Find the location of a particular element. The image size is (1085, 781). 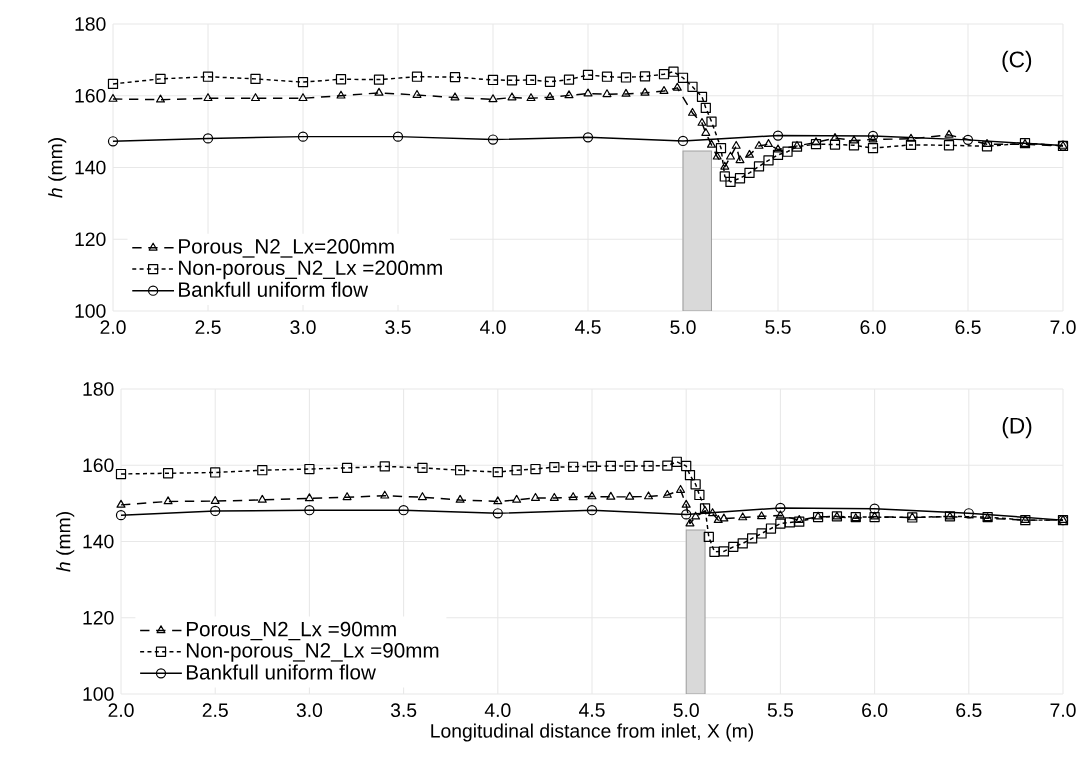

x-tick-label: 3.5 is located at coordinates (403, 710).